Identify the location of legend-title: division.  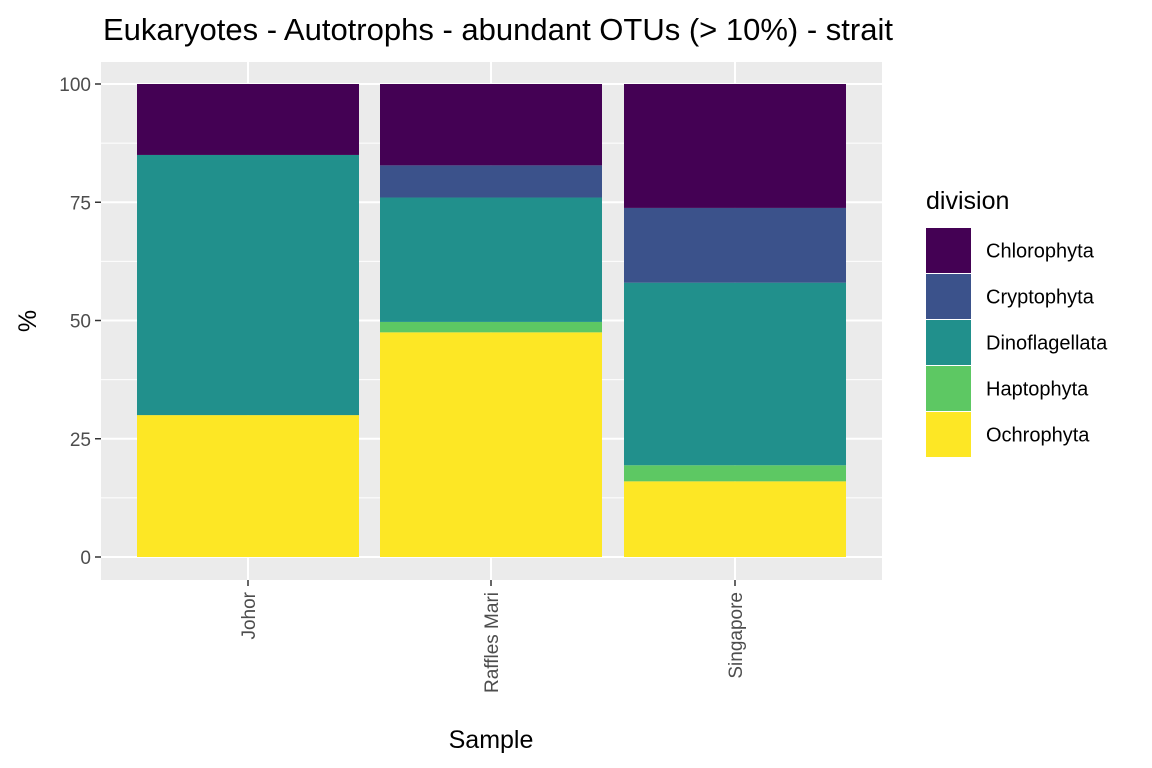
(967, 201).